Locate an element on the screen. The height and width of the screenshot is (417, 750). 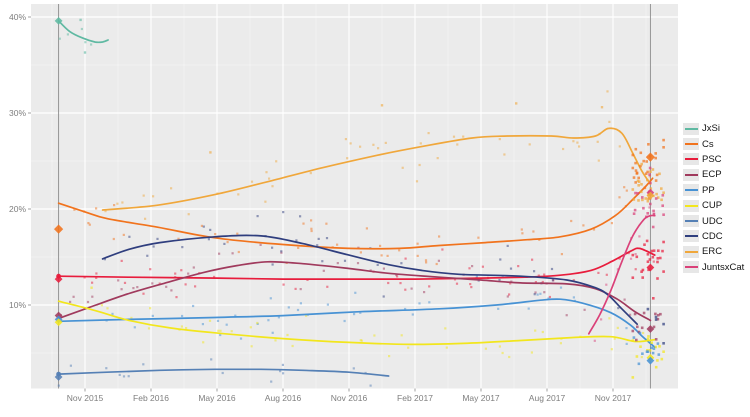
legend-label: PP is located at coordinates (708, 190).